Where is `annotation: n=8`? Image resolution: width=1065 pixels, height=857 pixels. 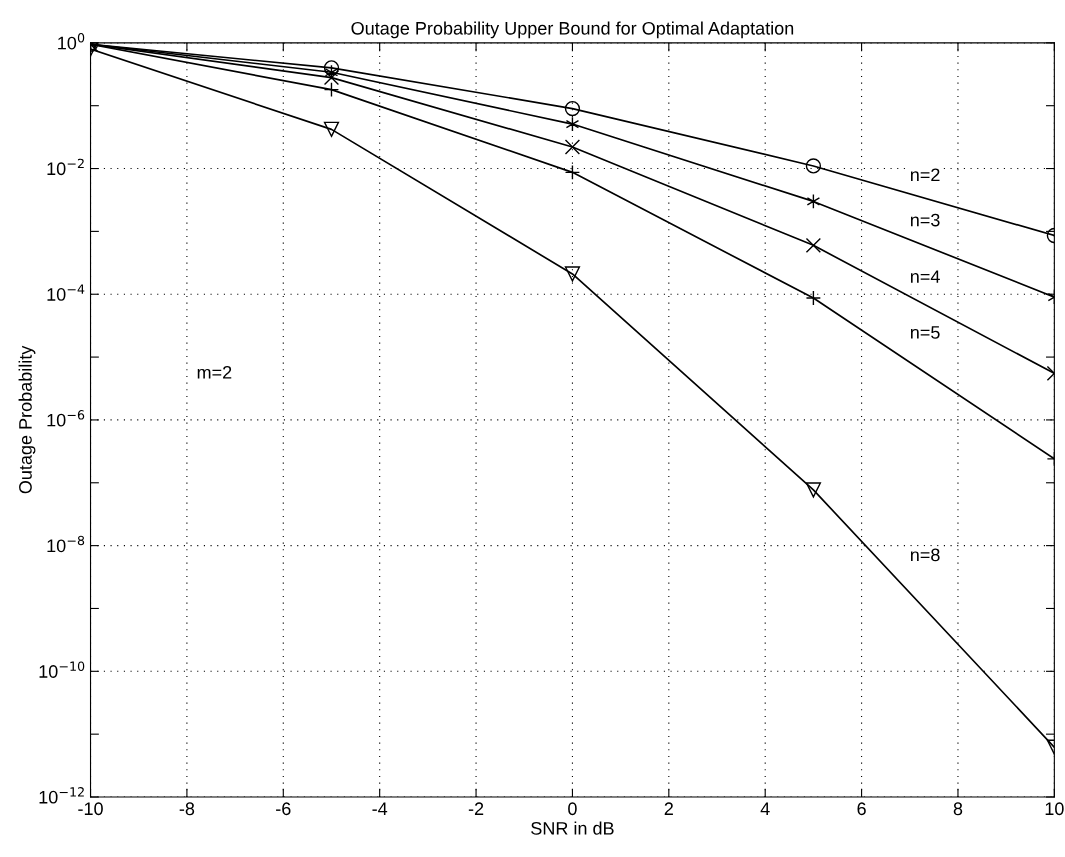 annotation: n=8 is located at coordinates (925, 555).